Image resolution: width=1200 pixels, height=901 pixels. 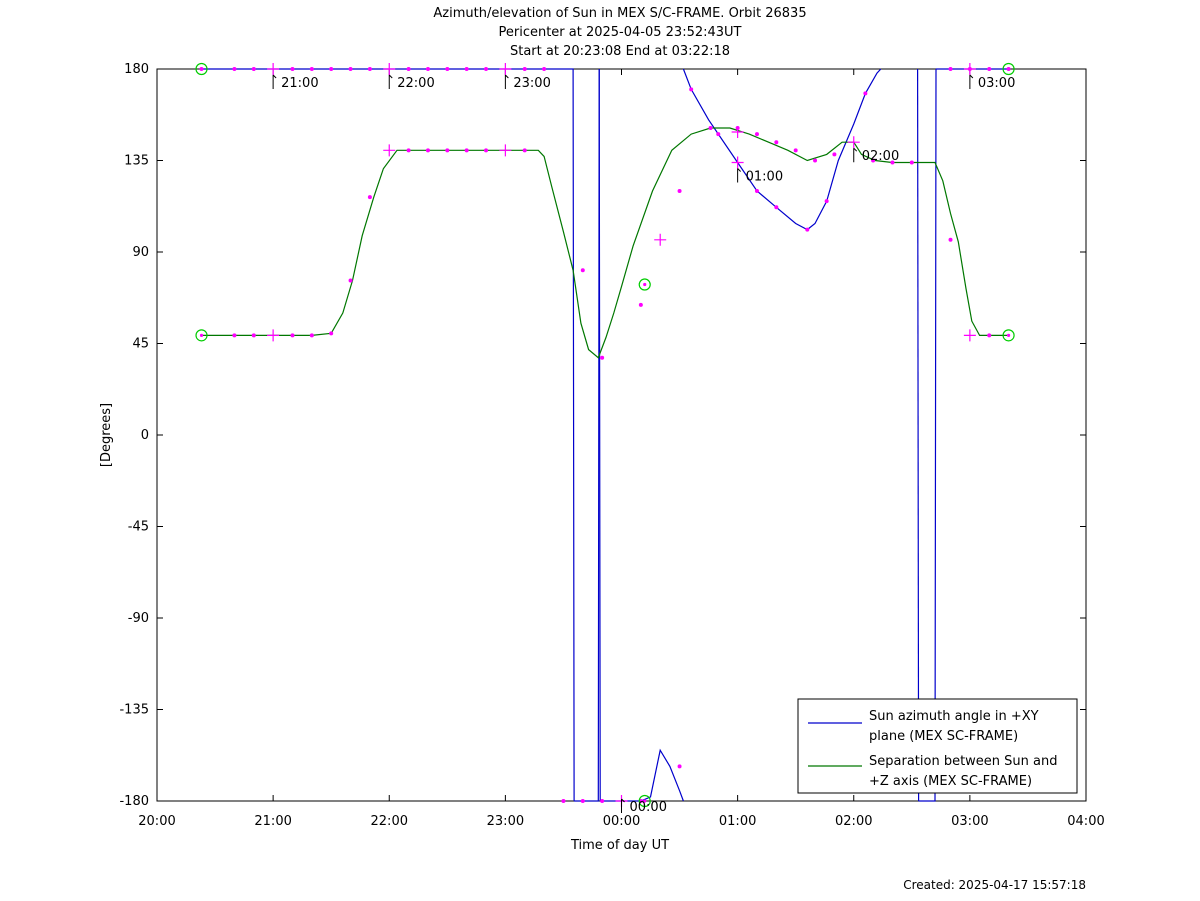 I want to click on legend-label-separation-line2: +Z axis (MEX SC-FRAME), so click(x=950, y=781).